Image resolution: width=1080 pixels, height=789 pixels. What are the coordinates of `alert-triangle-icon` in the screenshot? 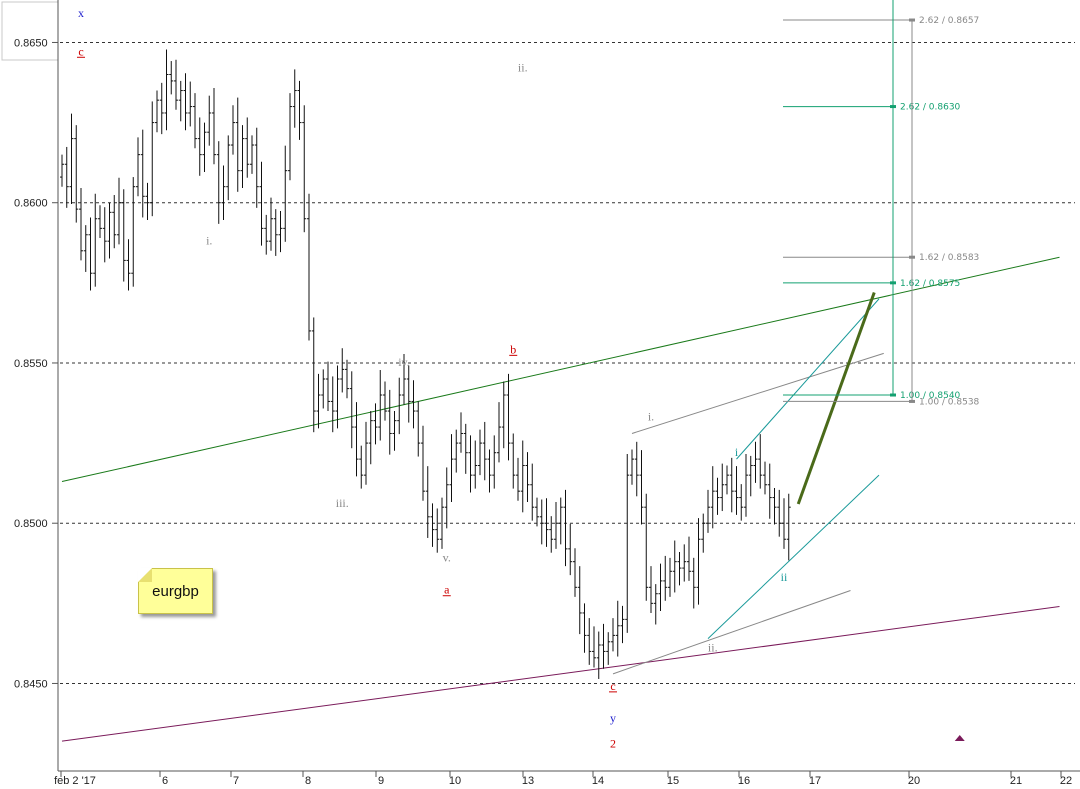 It's located at (959, 737).